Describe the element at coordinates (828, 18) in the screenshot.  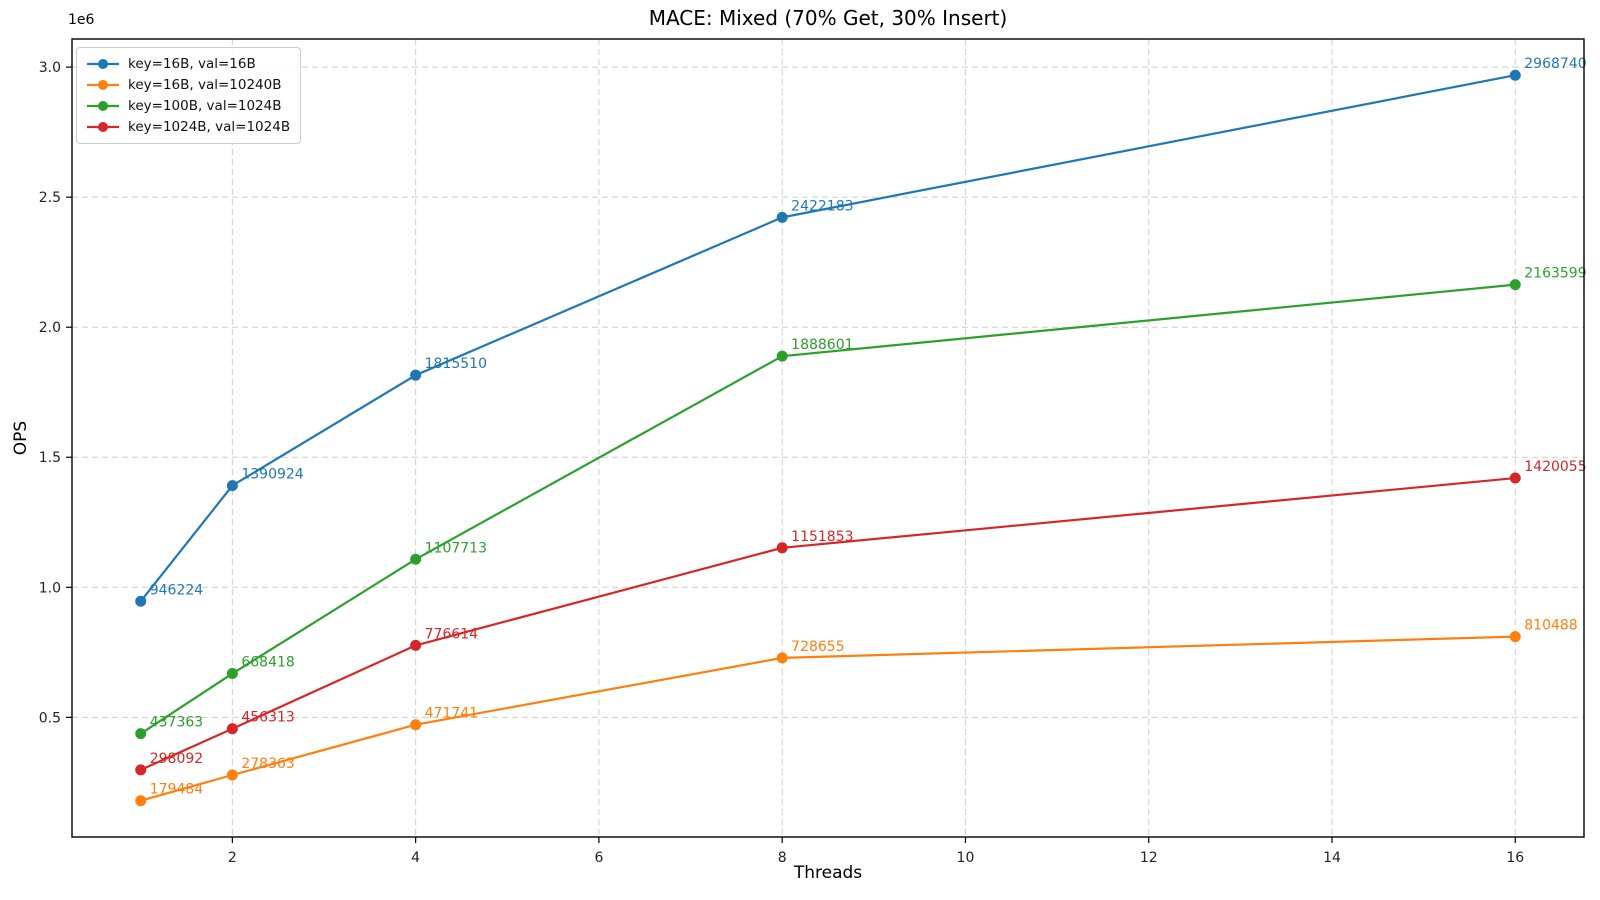
I see `chart-title: MACE: Mixed (70% Get, 30% Insert)` at that location.